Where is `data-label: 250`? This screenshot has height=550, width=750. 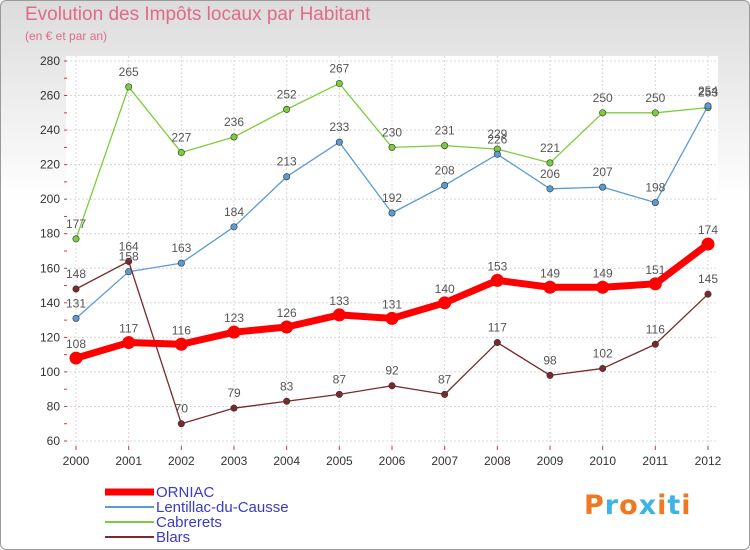 data-label: 250 is located at coordinates (655, 98).